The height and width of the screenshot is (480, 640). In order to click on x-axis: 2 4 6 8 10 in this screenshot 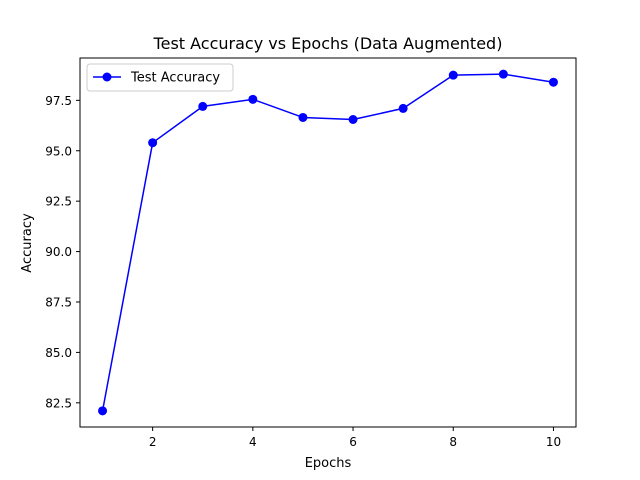, I will do `click(355, 438)`.